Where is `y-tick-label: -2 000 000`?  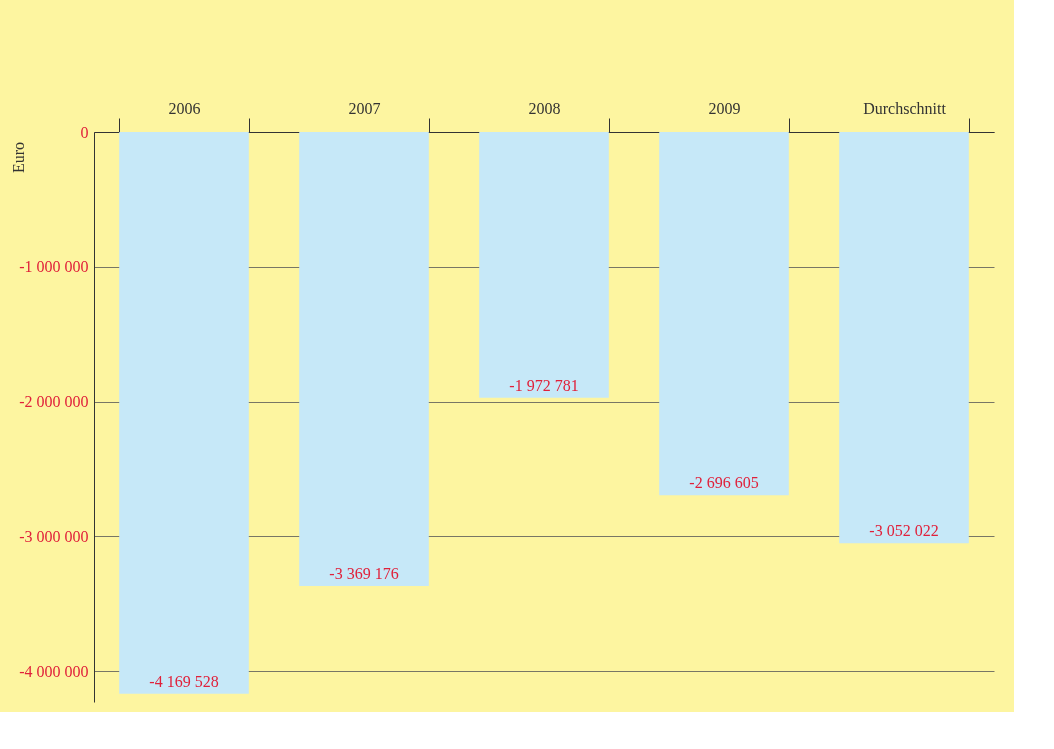 y-tick-label: -2 000 000 is located at coordinates (54, 401).